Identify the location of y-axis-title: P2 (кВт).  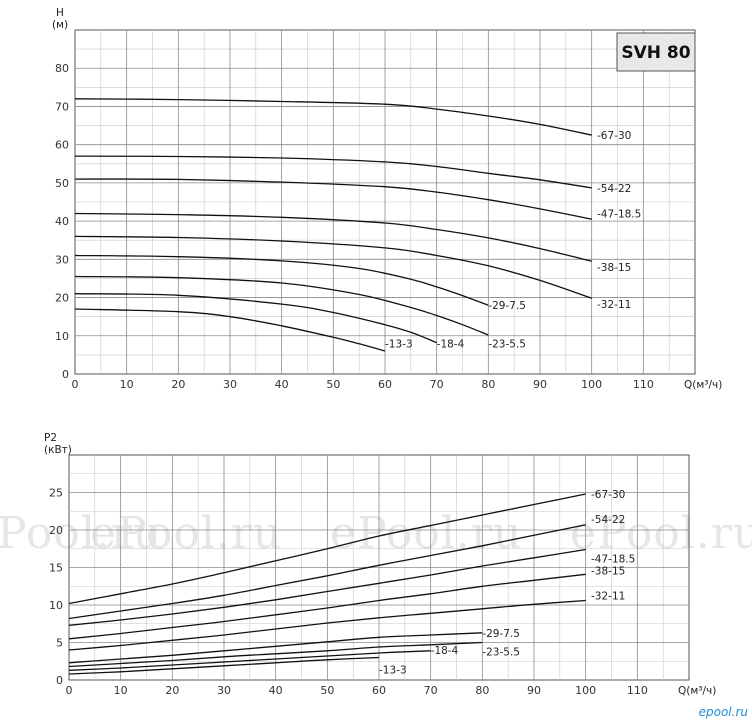
(58, 444).